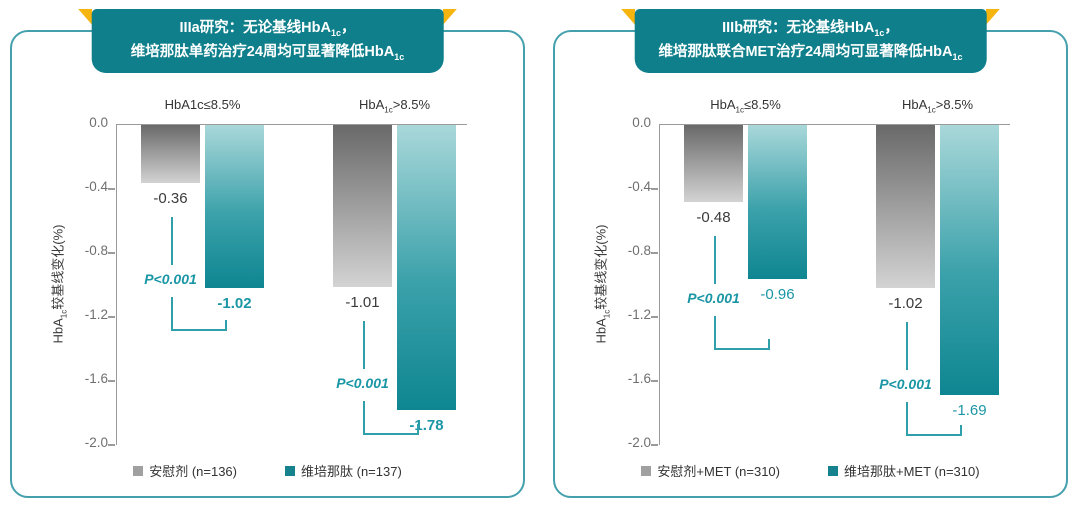  I want to click on legend-item-drug: 维培那肽 (n=137), so click(343, 470).